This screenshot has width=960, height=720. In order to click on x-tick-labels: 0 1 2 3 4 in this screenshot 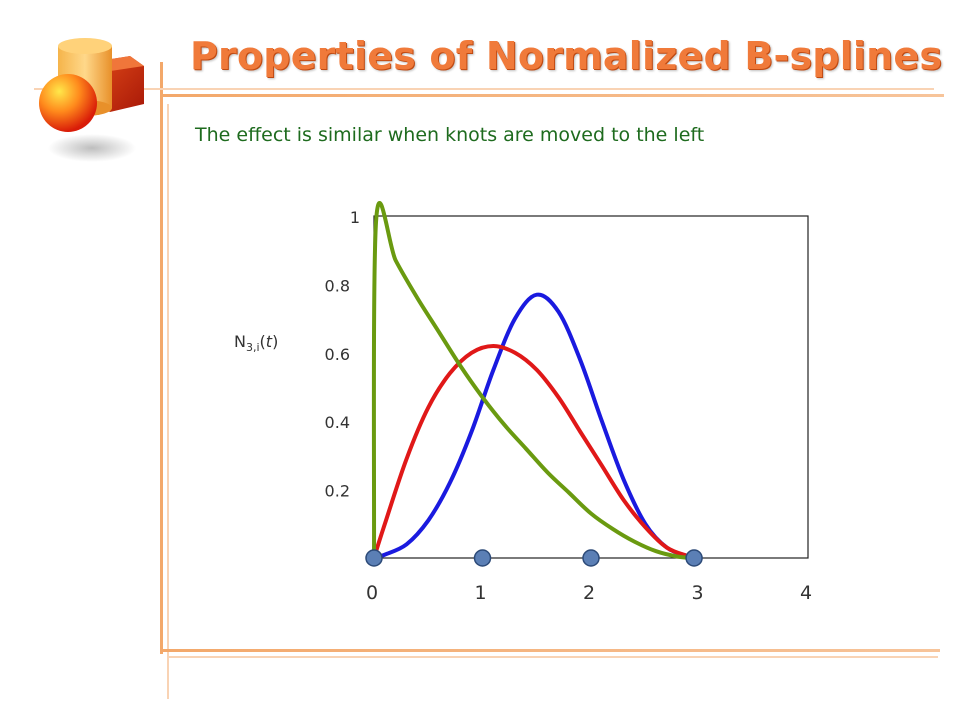, I will do `click(589, 593)`.